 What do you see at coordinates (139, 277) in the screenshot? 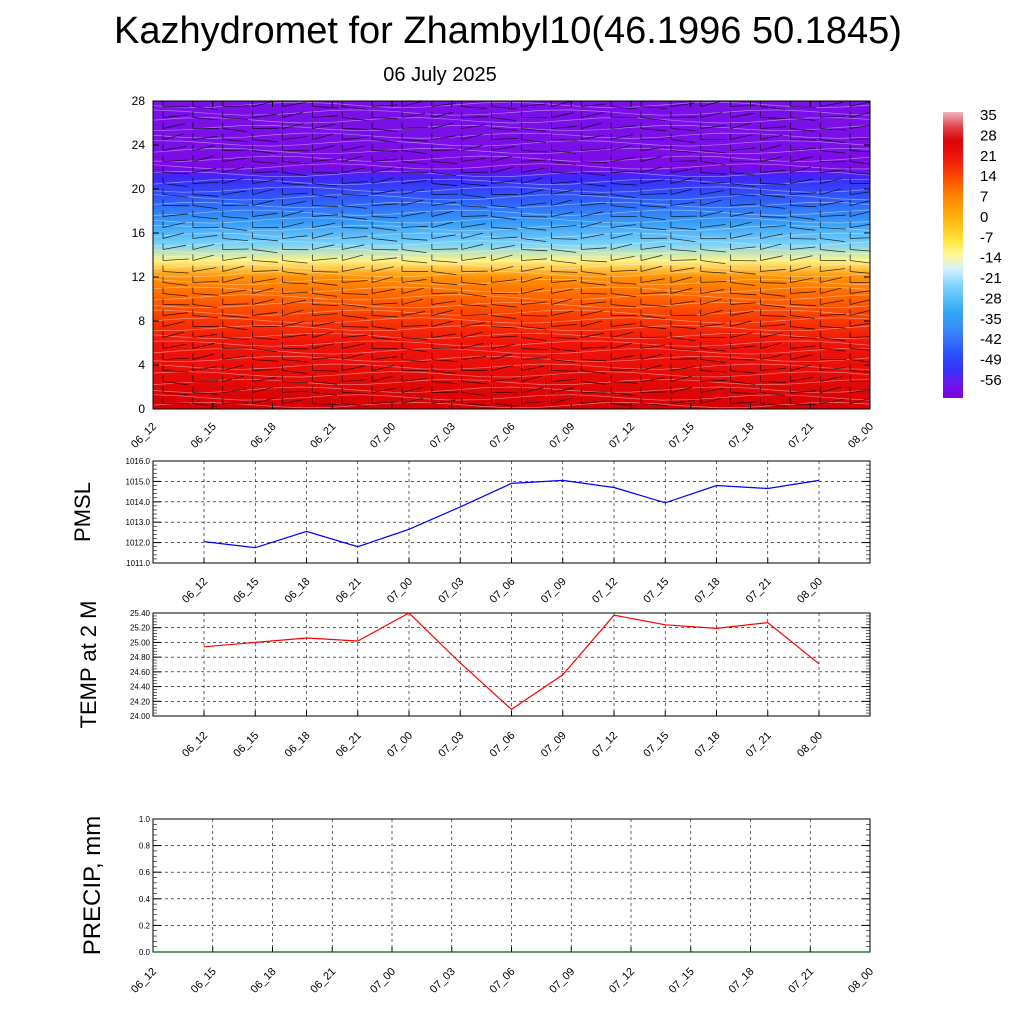
I see `y-tick-label: 12` at bounding box center [139, 277].